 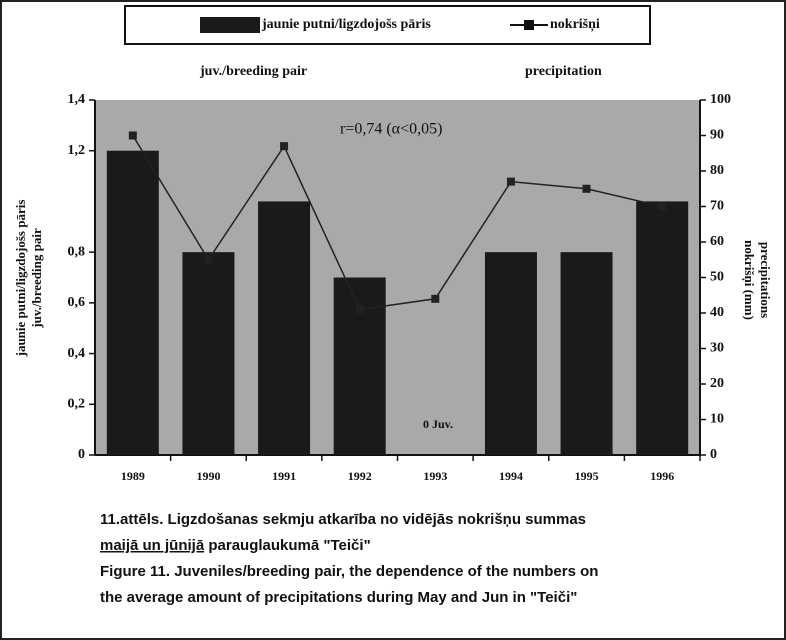 I want to click on caption-underlined: maijā un jūnijā, so click(x=152, y=545).